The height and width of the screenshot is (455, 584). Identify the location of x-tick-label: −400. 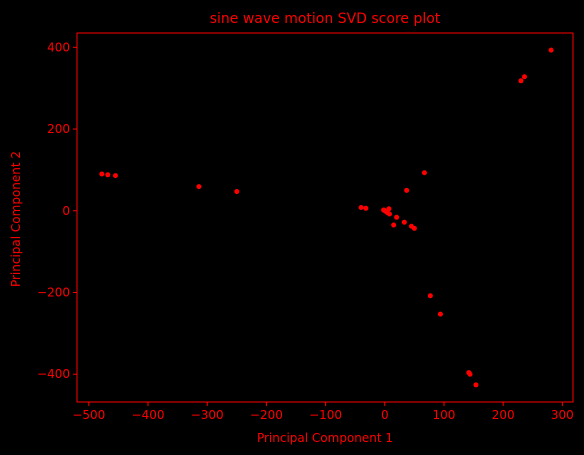
(148, 415).